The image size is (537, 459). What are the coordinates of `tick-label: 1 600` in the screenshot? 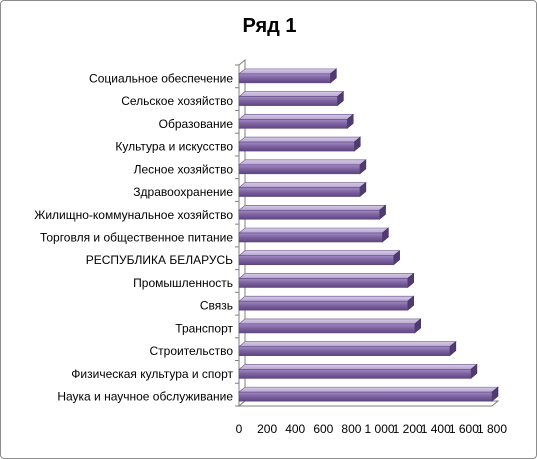 It's located at (464, 429).